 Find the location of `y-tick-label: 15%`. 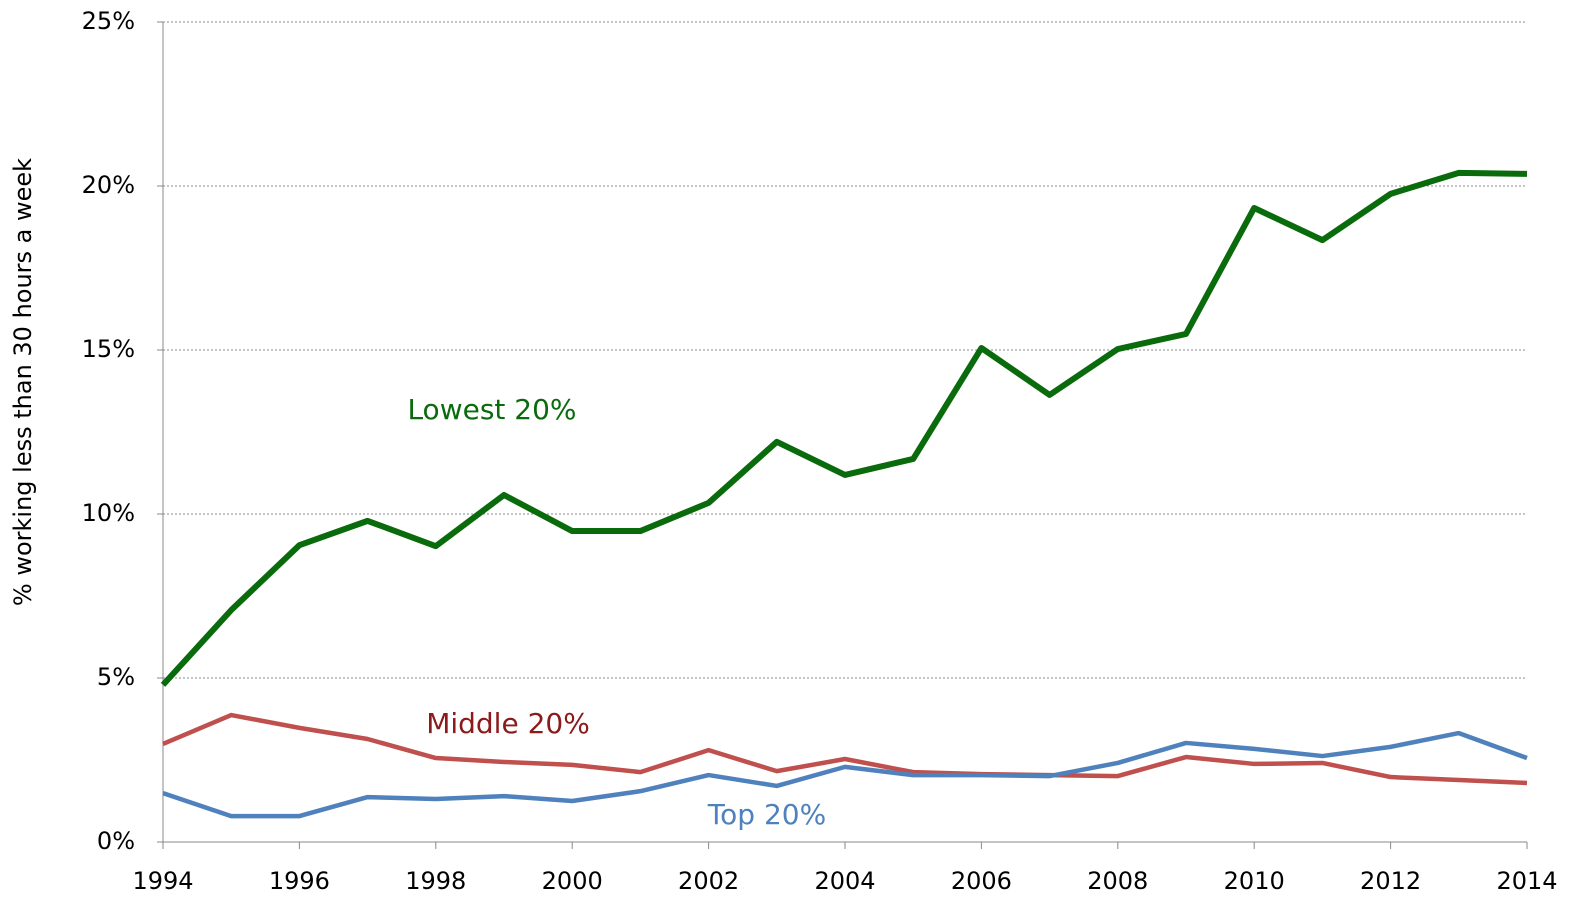

y-tick-label: 15% is located at coordinates (108, 349).